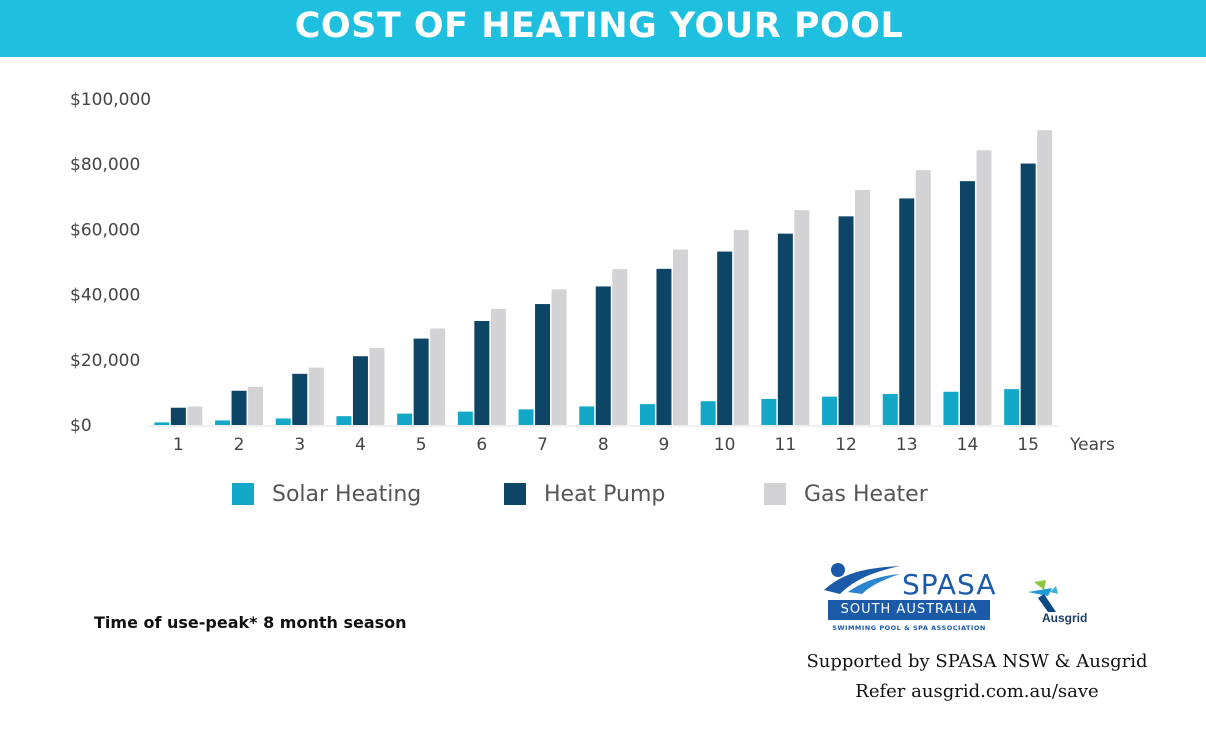 This screenshot has height=730, width=1206. What do you see at coordinates (968, 445) in the screenshot?
I see `x-tick-label: 14` at bounding box center [968, 445].